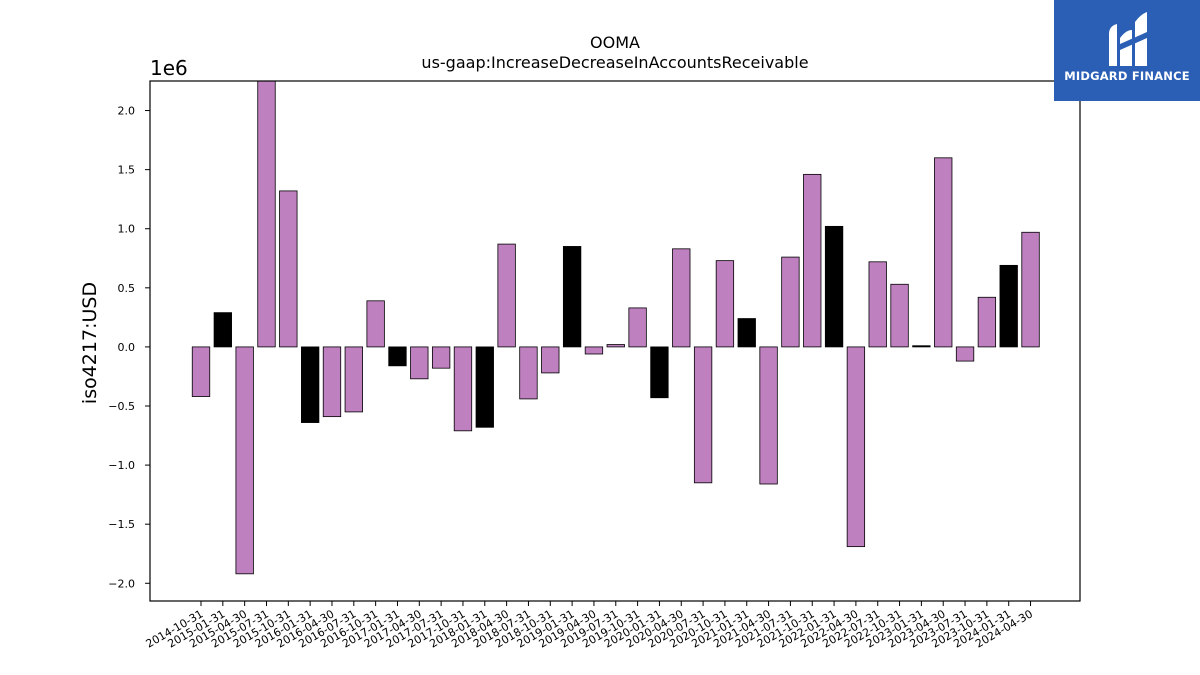 Image resolution: width=1200 pixels, height=675 pixels. I want to click on y-tick-label: −0.5, so click(121, 406).